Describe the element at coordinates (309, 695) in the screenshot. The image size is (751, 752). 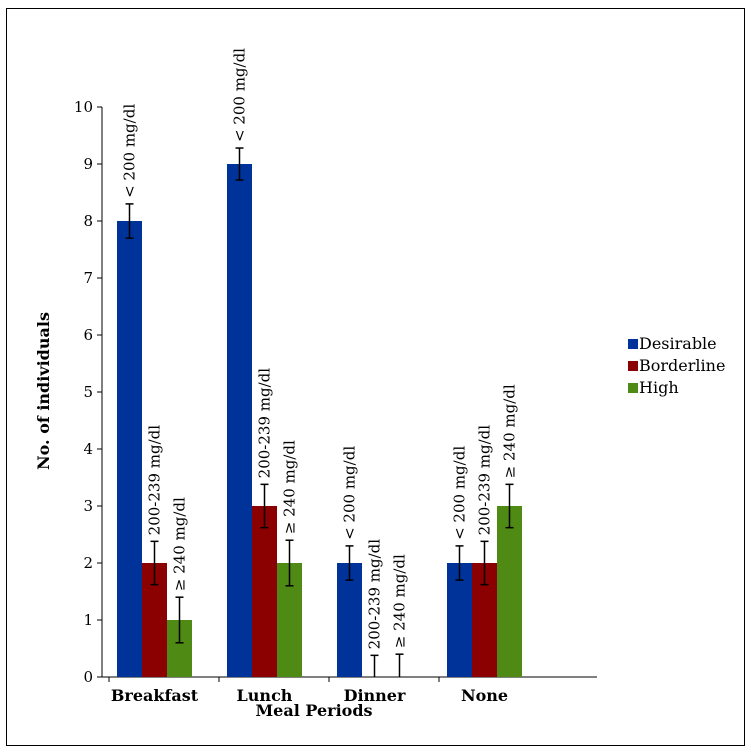
I see `x-tick-labels: Breakfast Lunch Dinner None` at that location.